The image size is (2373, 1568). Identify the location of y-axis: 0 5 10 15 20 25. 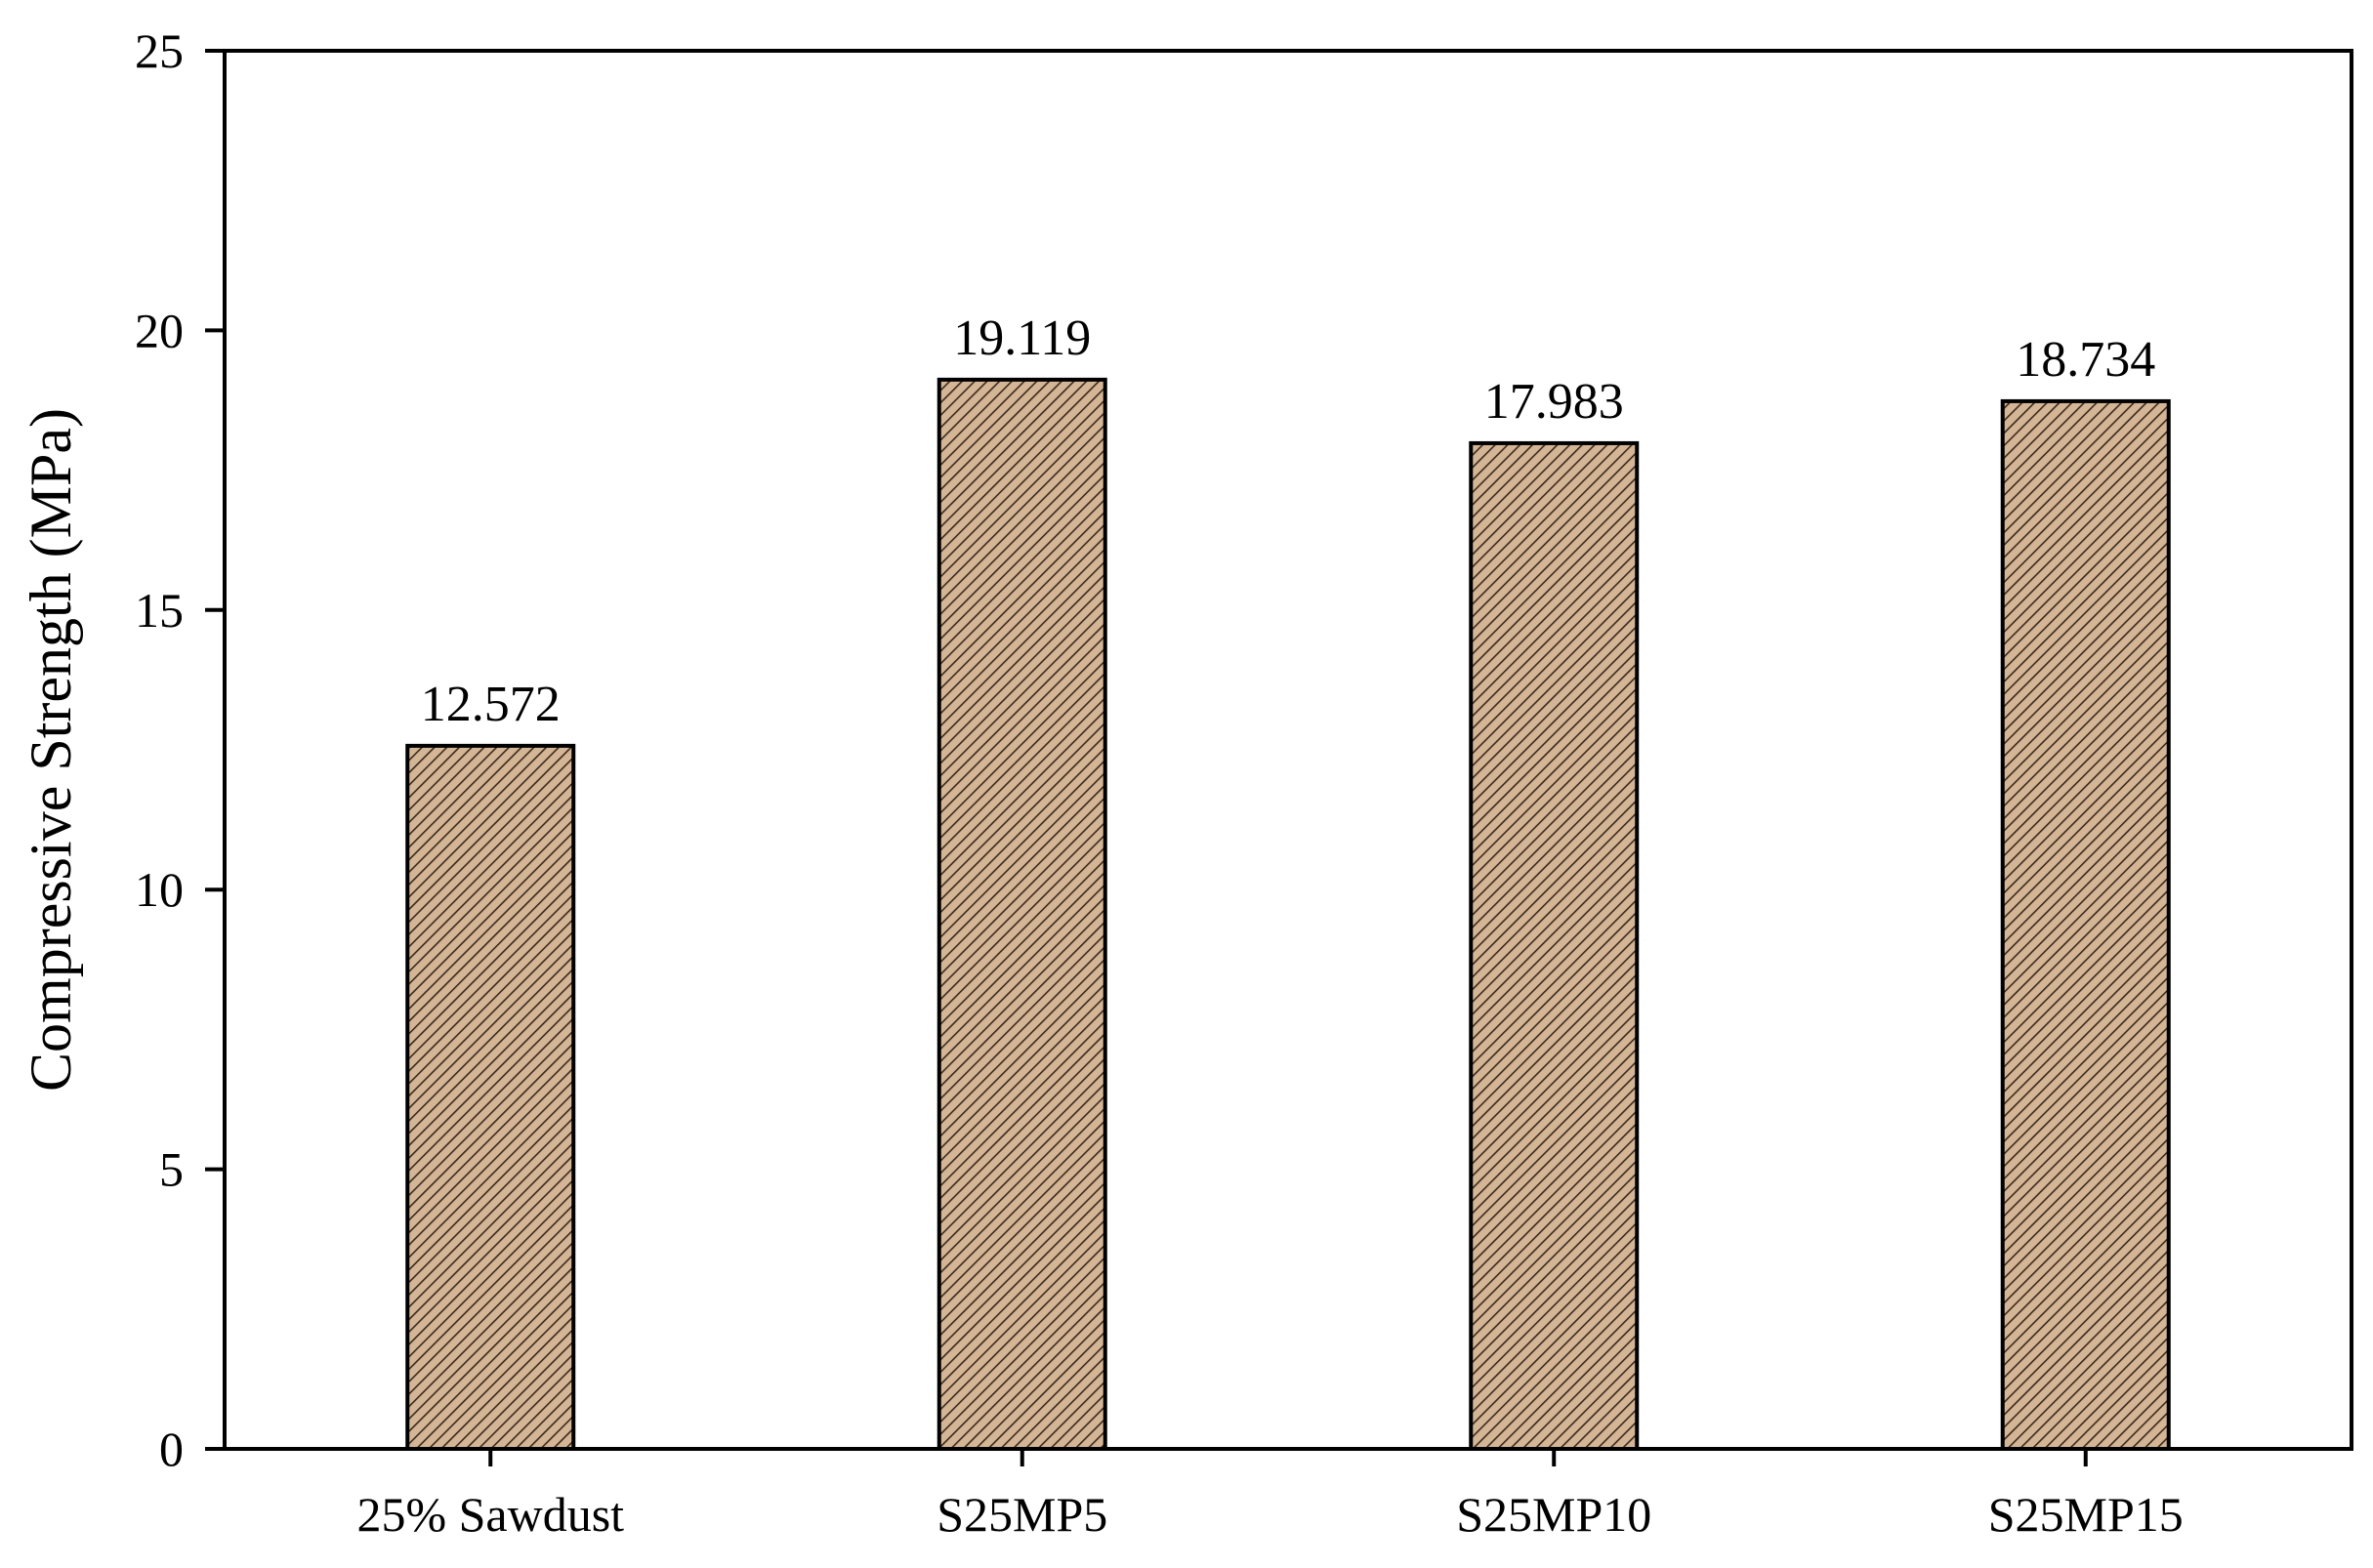
(180, 750).